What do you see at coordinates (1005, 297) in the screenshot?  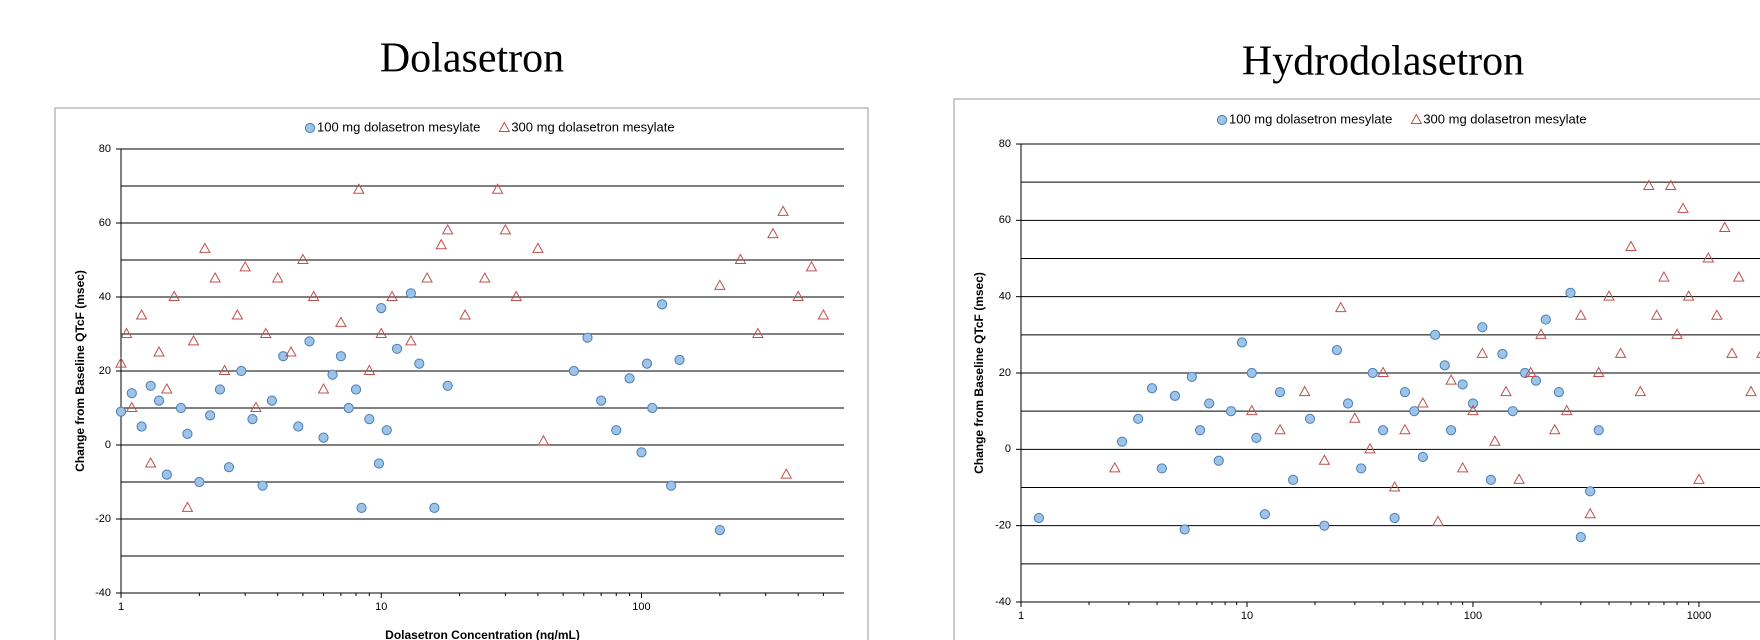 I see `y-tick-label: 40` at bounding box center [1005, 297].